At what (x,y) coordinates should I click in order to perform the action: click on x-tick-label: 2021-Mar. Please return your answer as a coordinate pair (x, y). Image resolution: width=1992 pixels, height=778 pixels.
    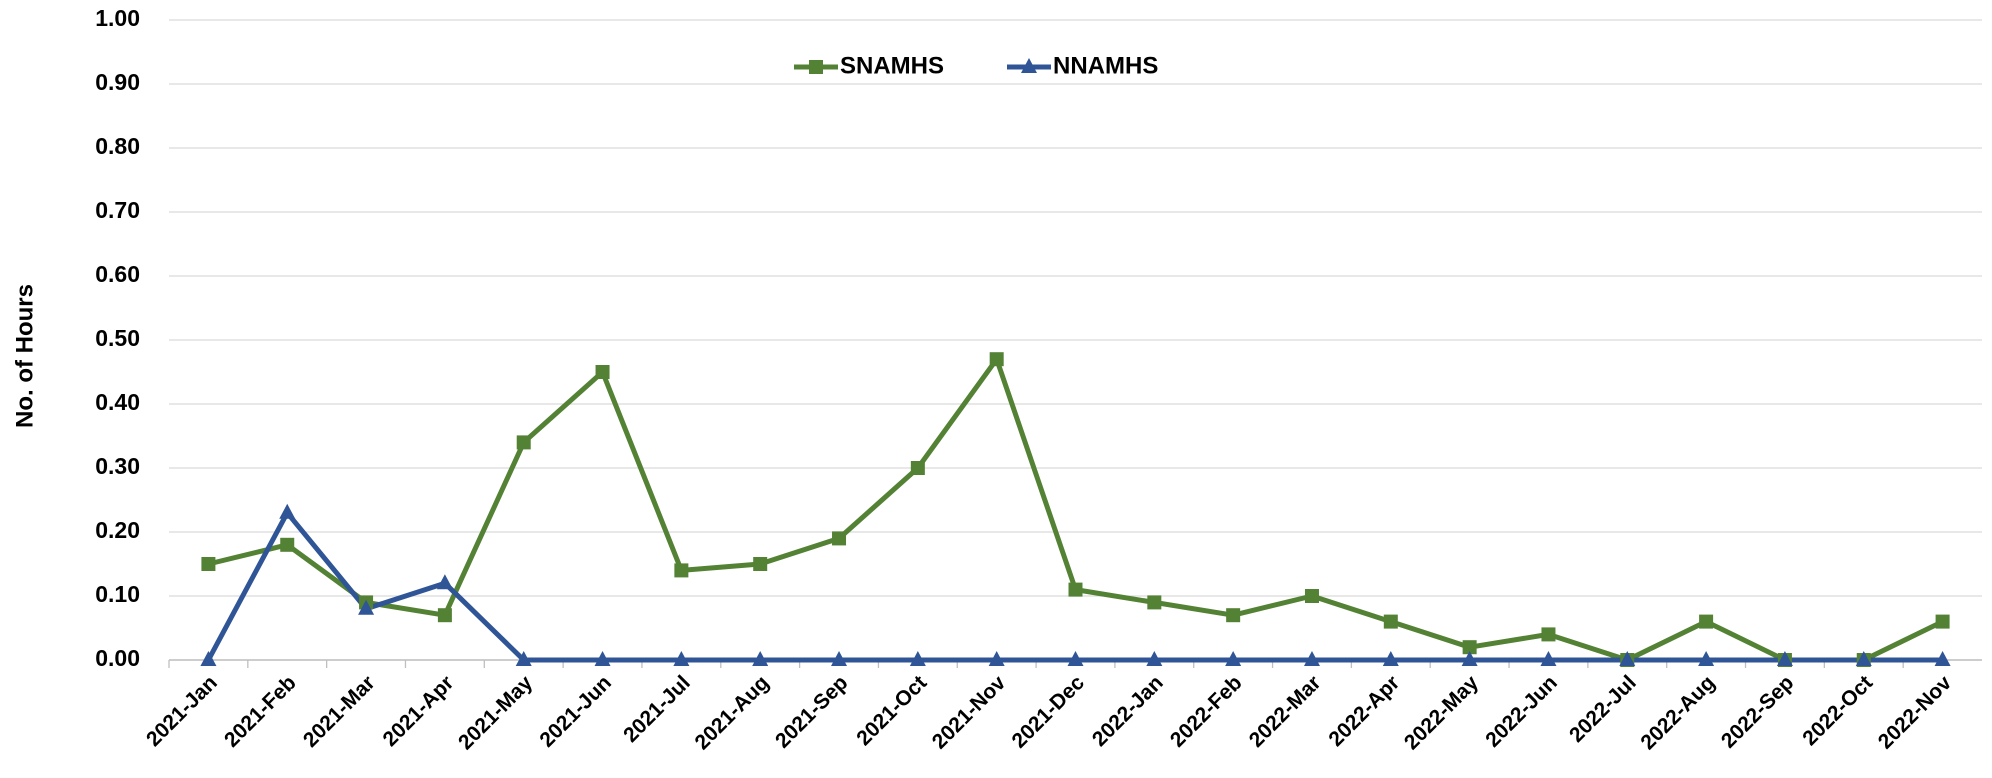
    Looking at the image, I should click on (339, 711).